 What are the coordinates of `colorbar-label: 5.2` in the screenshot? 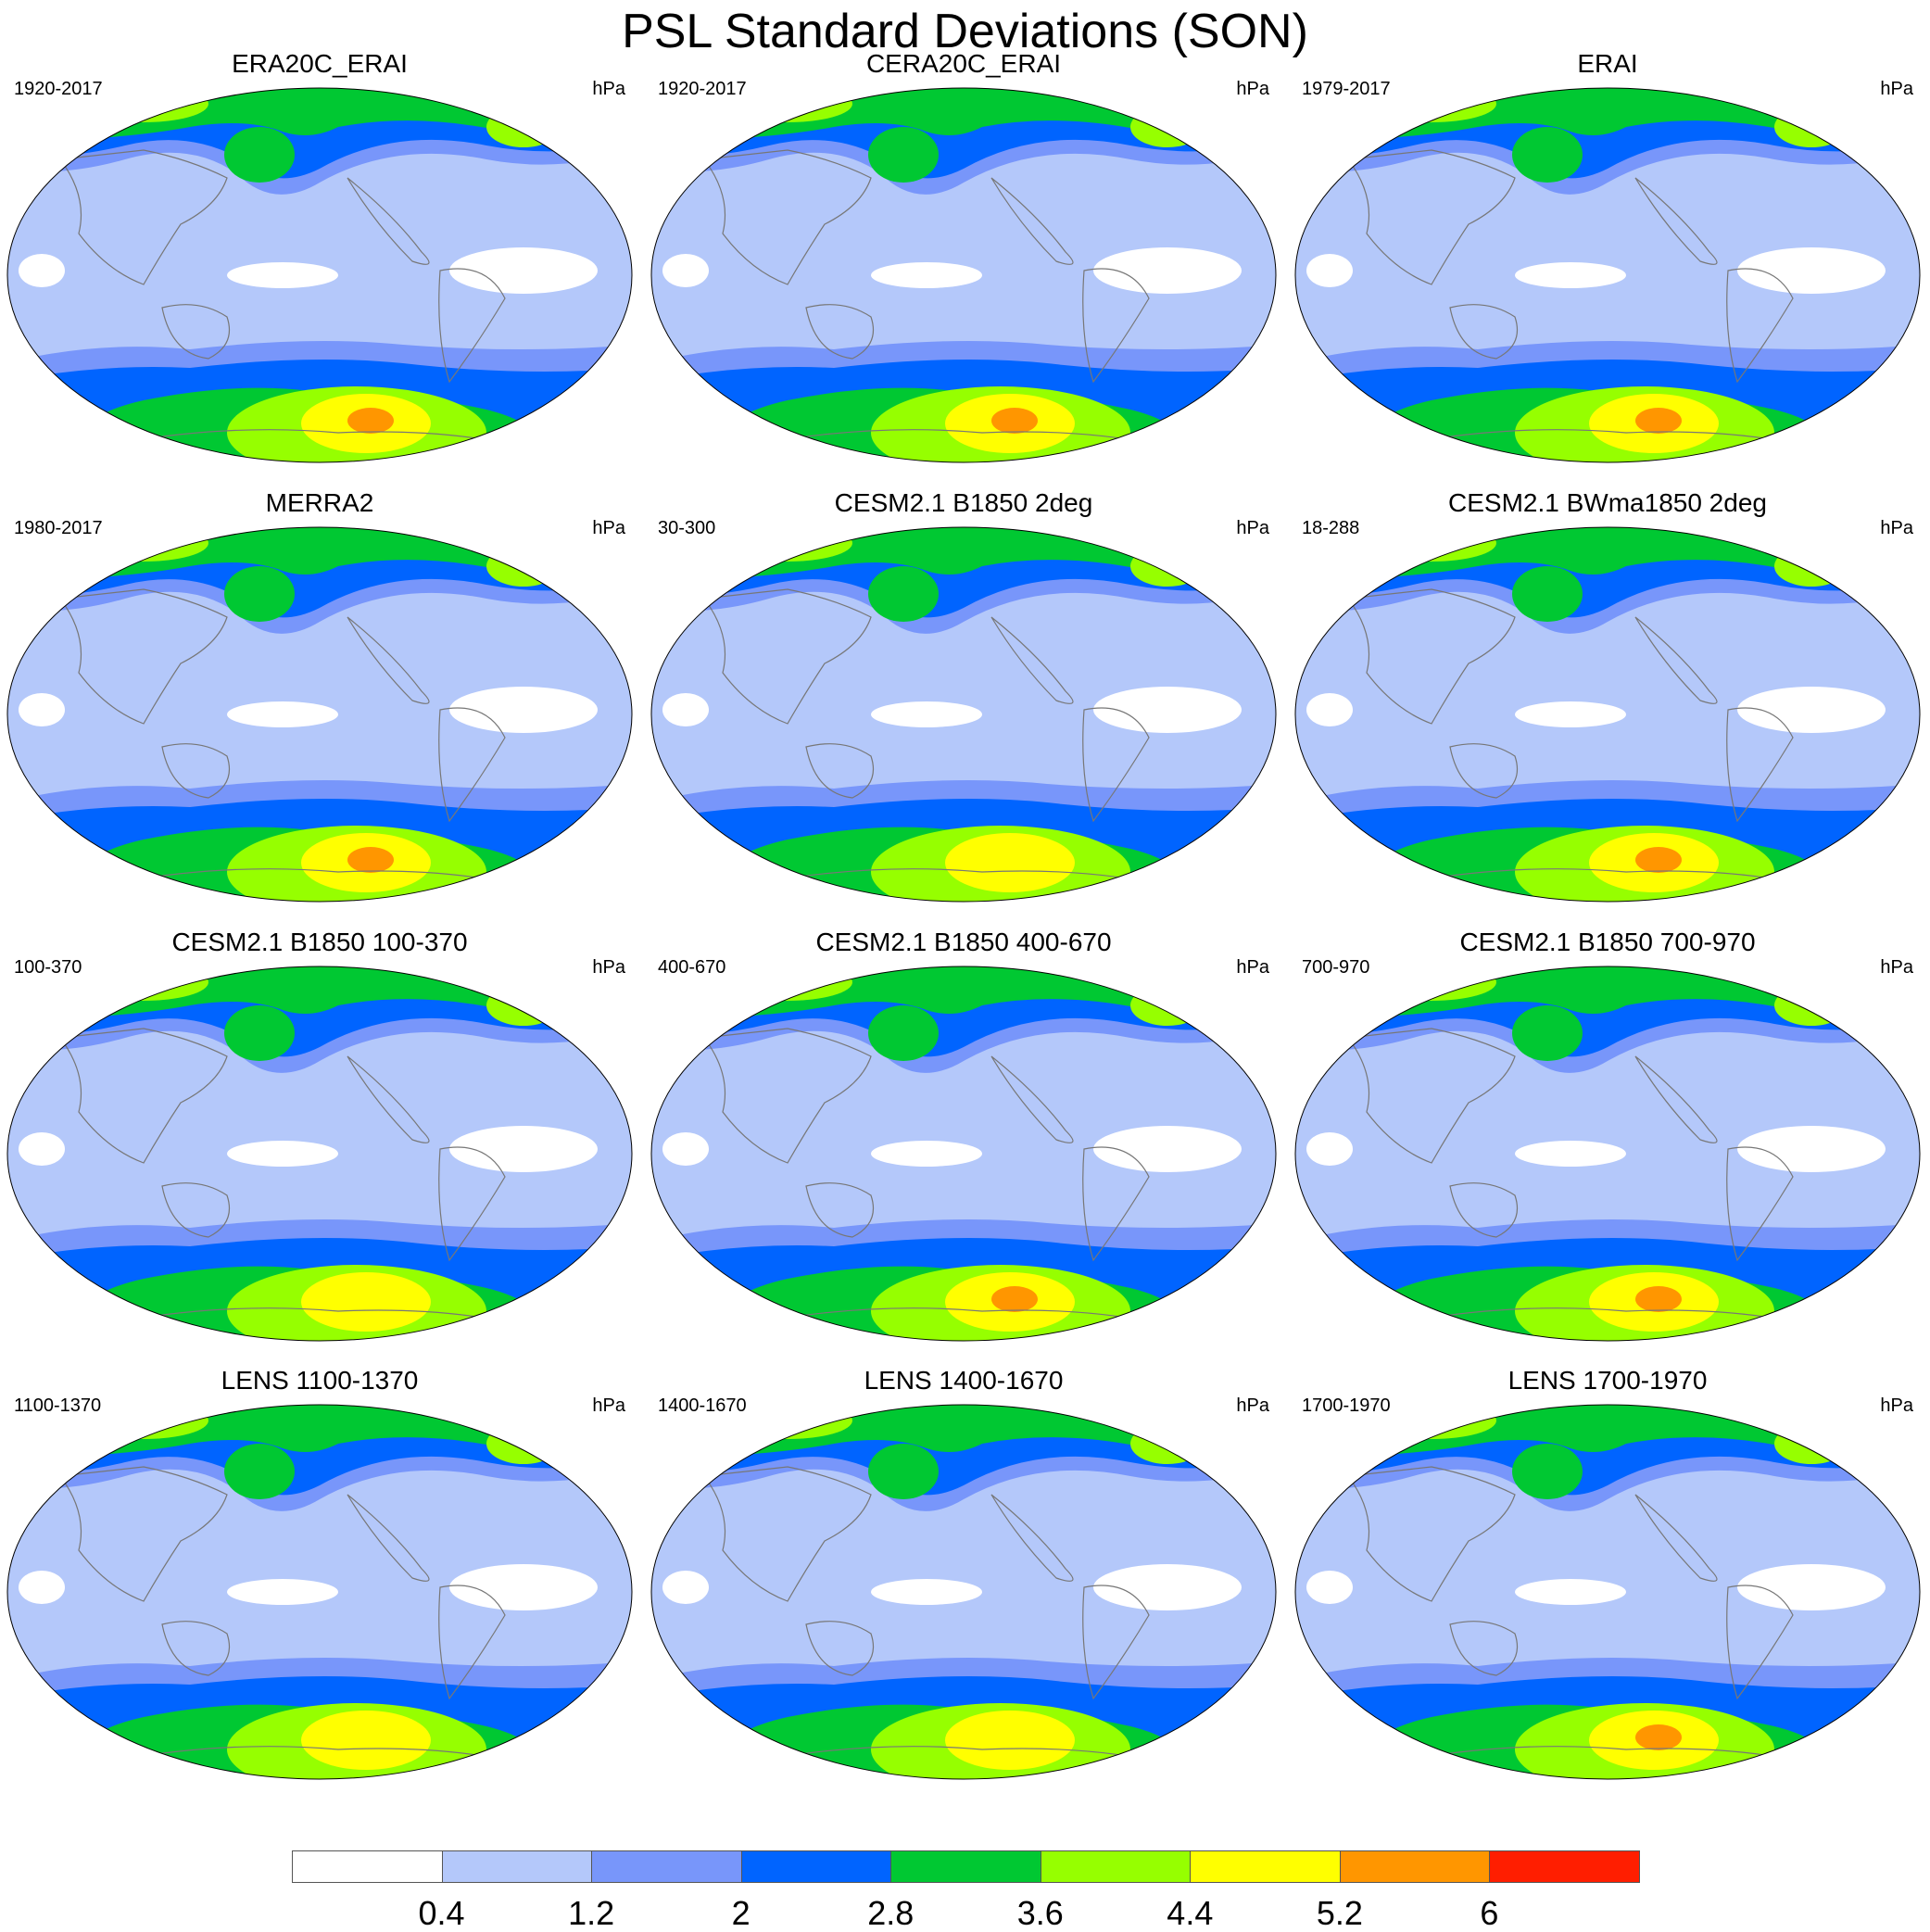 It's located at (1340, 1913).